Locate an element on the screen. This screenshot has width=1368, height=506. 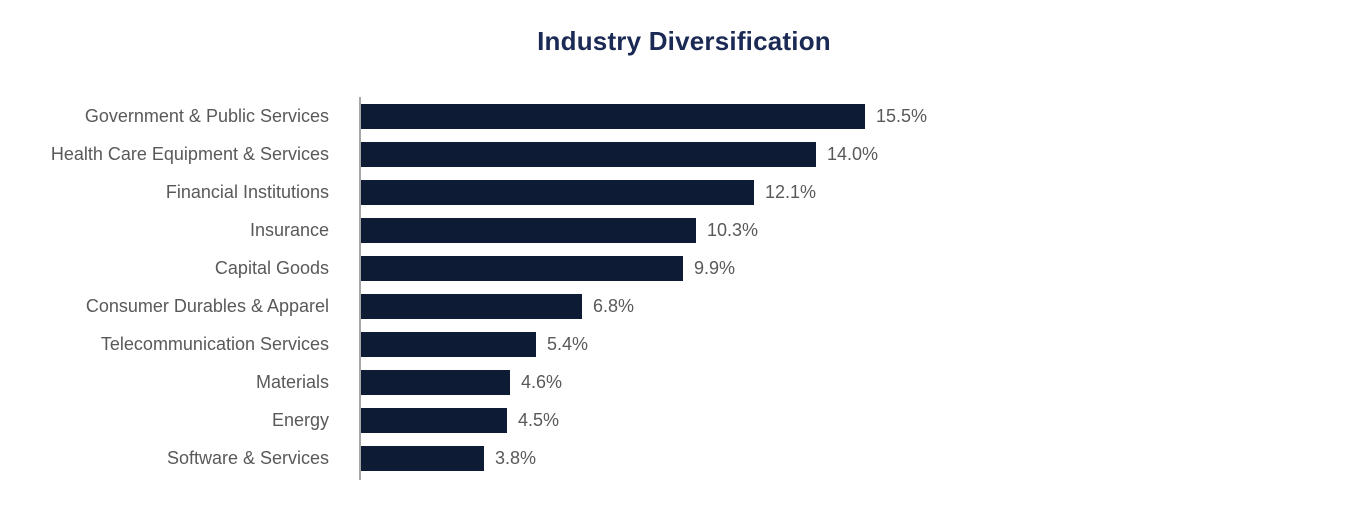
value-label: 4.6% is located at coordinates (542, 381).